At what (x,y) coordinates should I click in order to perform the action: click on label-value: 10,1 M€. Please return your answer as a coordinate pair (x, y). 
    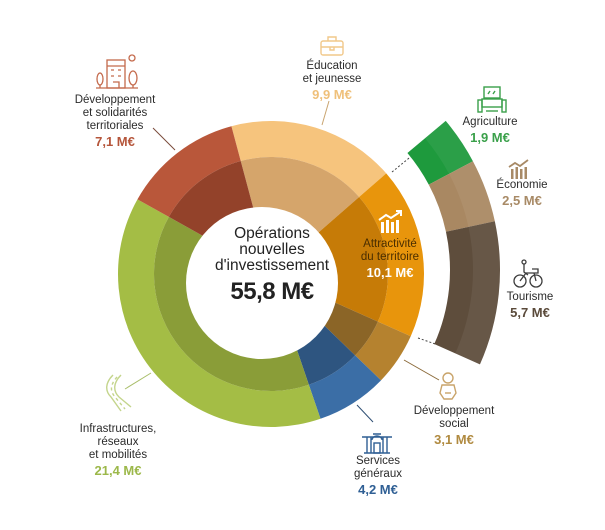
    Looking at the image, I should click on (390, 272).